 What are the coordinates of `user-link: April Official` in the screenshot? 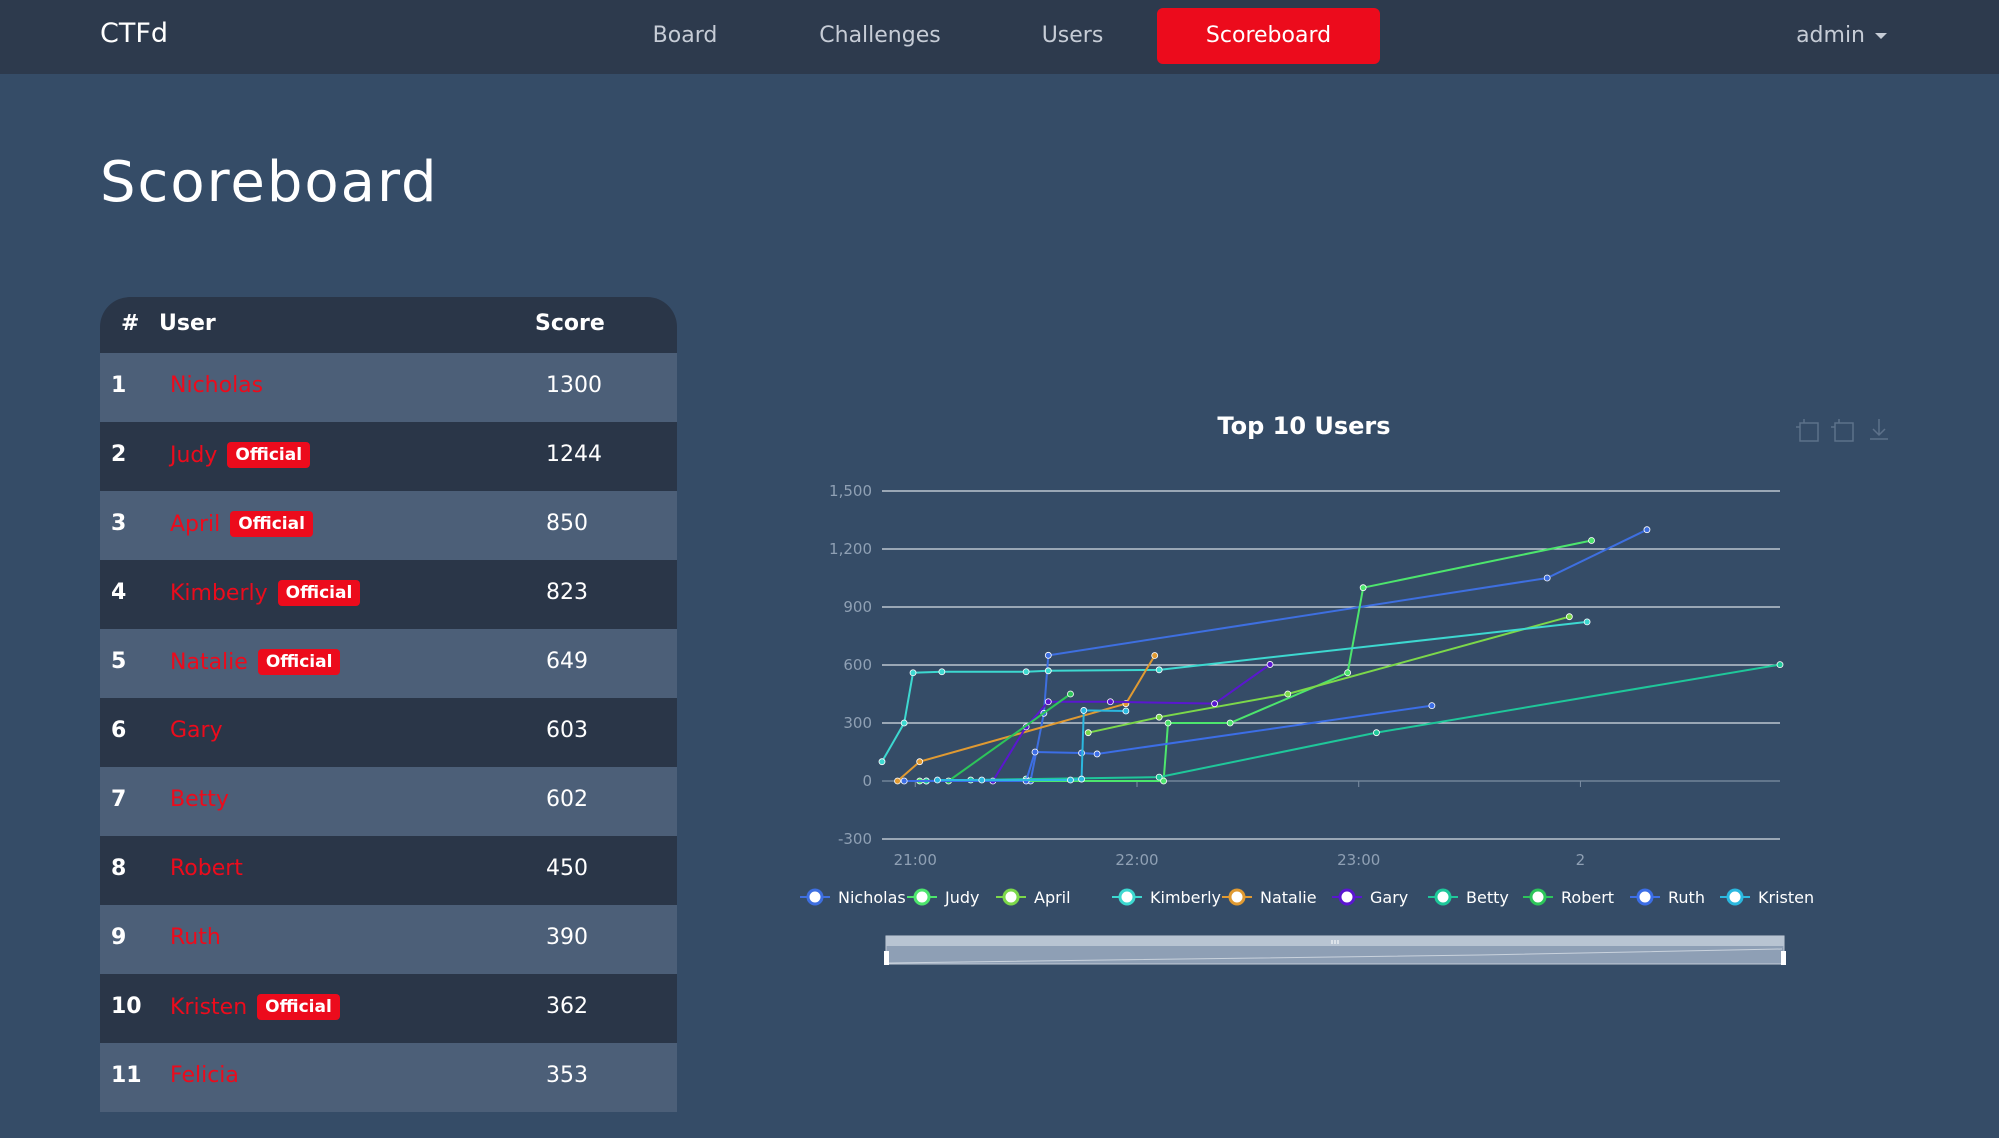 It's located at (241, 524).